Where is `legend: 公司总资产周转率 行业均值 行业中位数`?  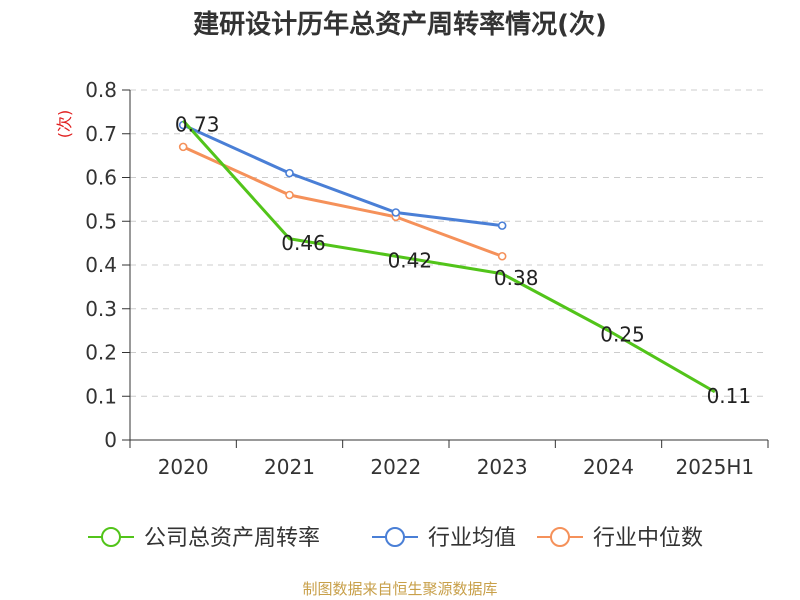
legend: 公司总资产周转率 行业均值 行业中位数 is located at coordinates (395, 538).